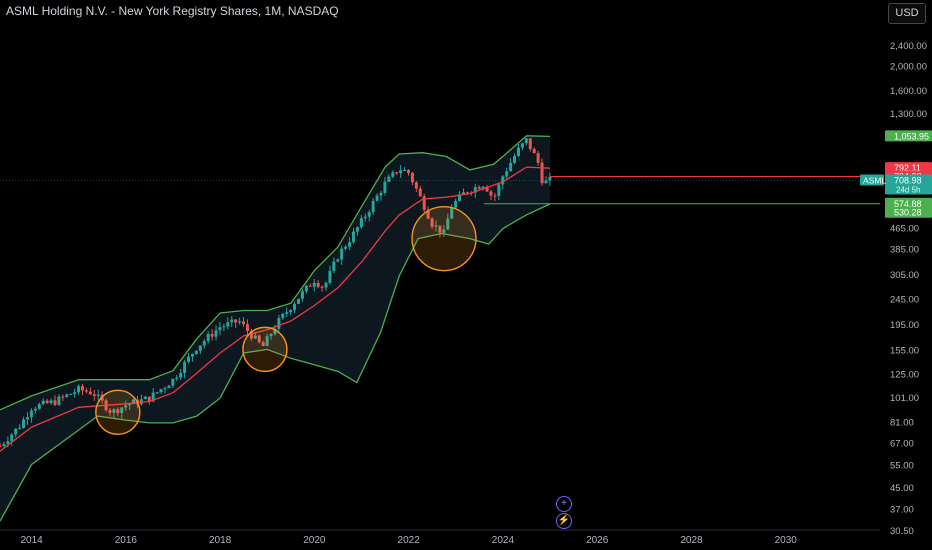 This screenshot has height=550, width=932. Describe the element at coordinates (564, 504) in the screenshot. I see `add-indicator-button: +` at that location.